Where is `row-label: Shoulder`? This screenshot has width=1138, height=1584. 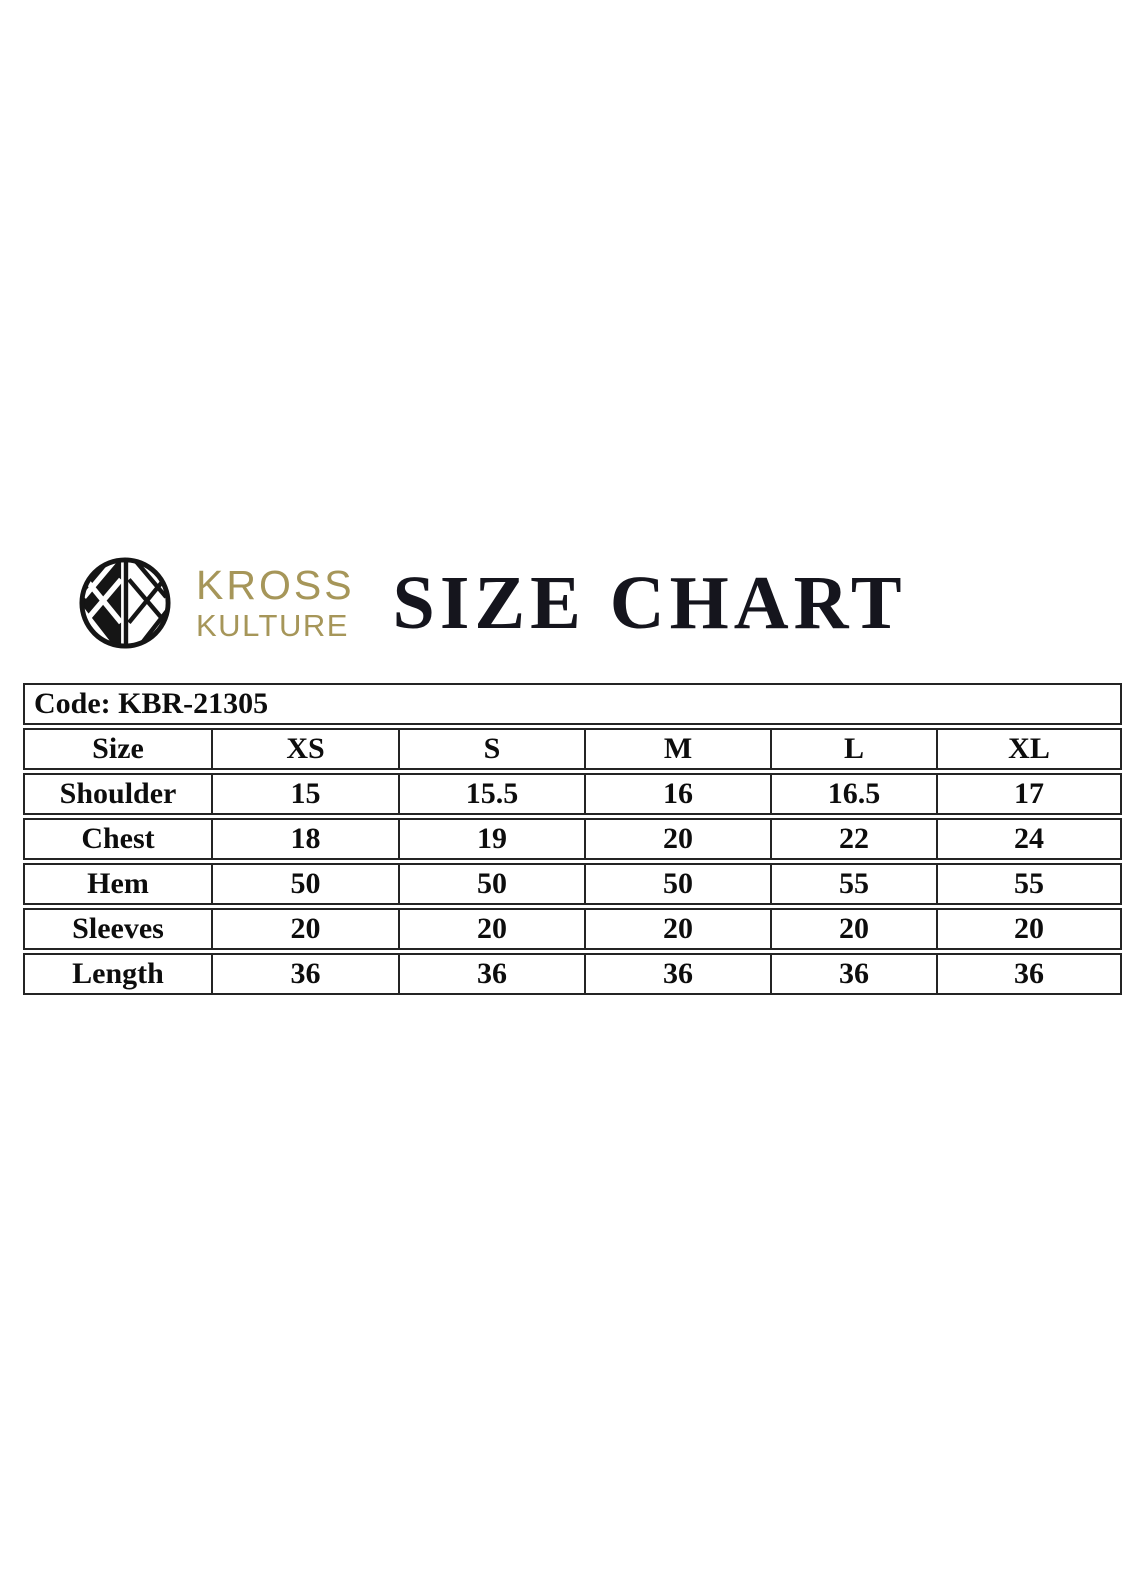
row-label: Shoulder is located at coordinates (118, 794).